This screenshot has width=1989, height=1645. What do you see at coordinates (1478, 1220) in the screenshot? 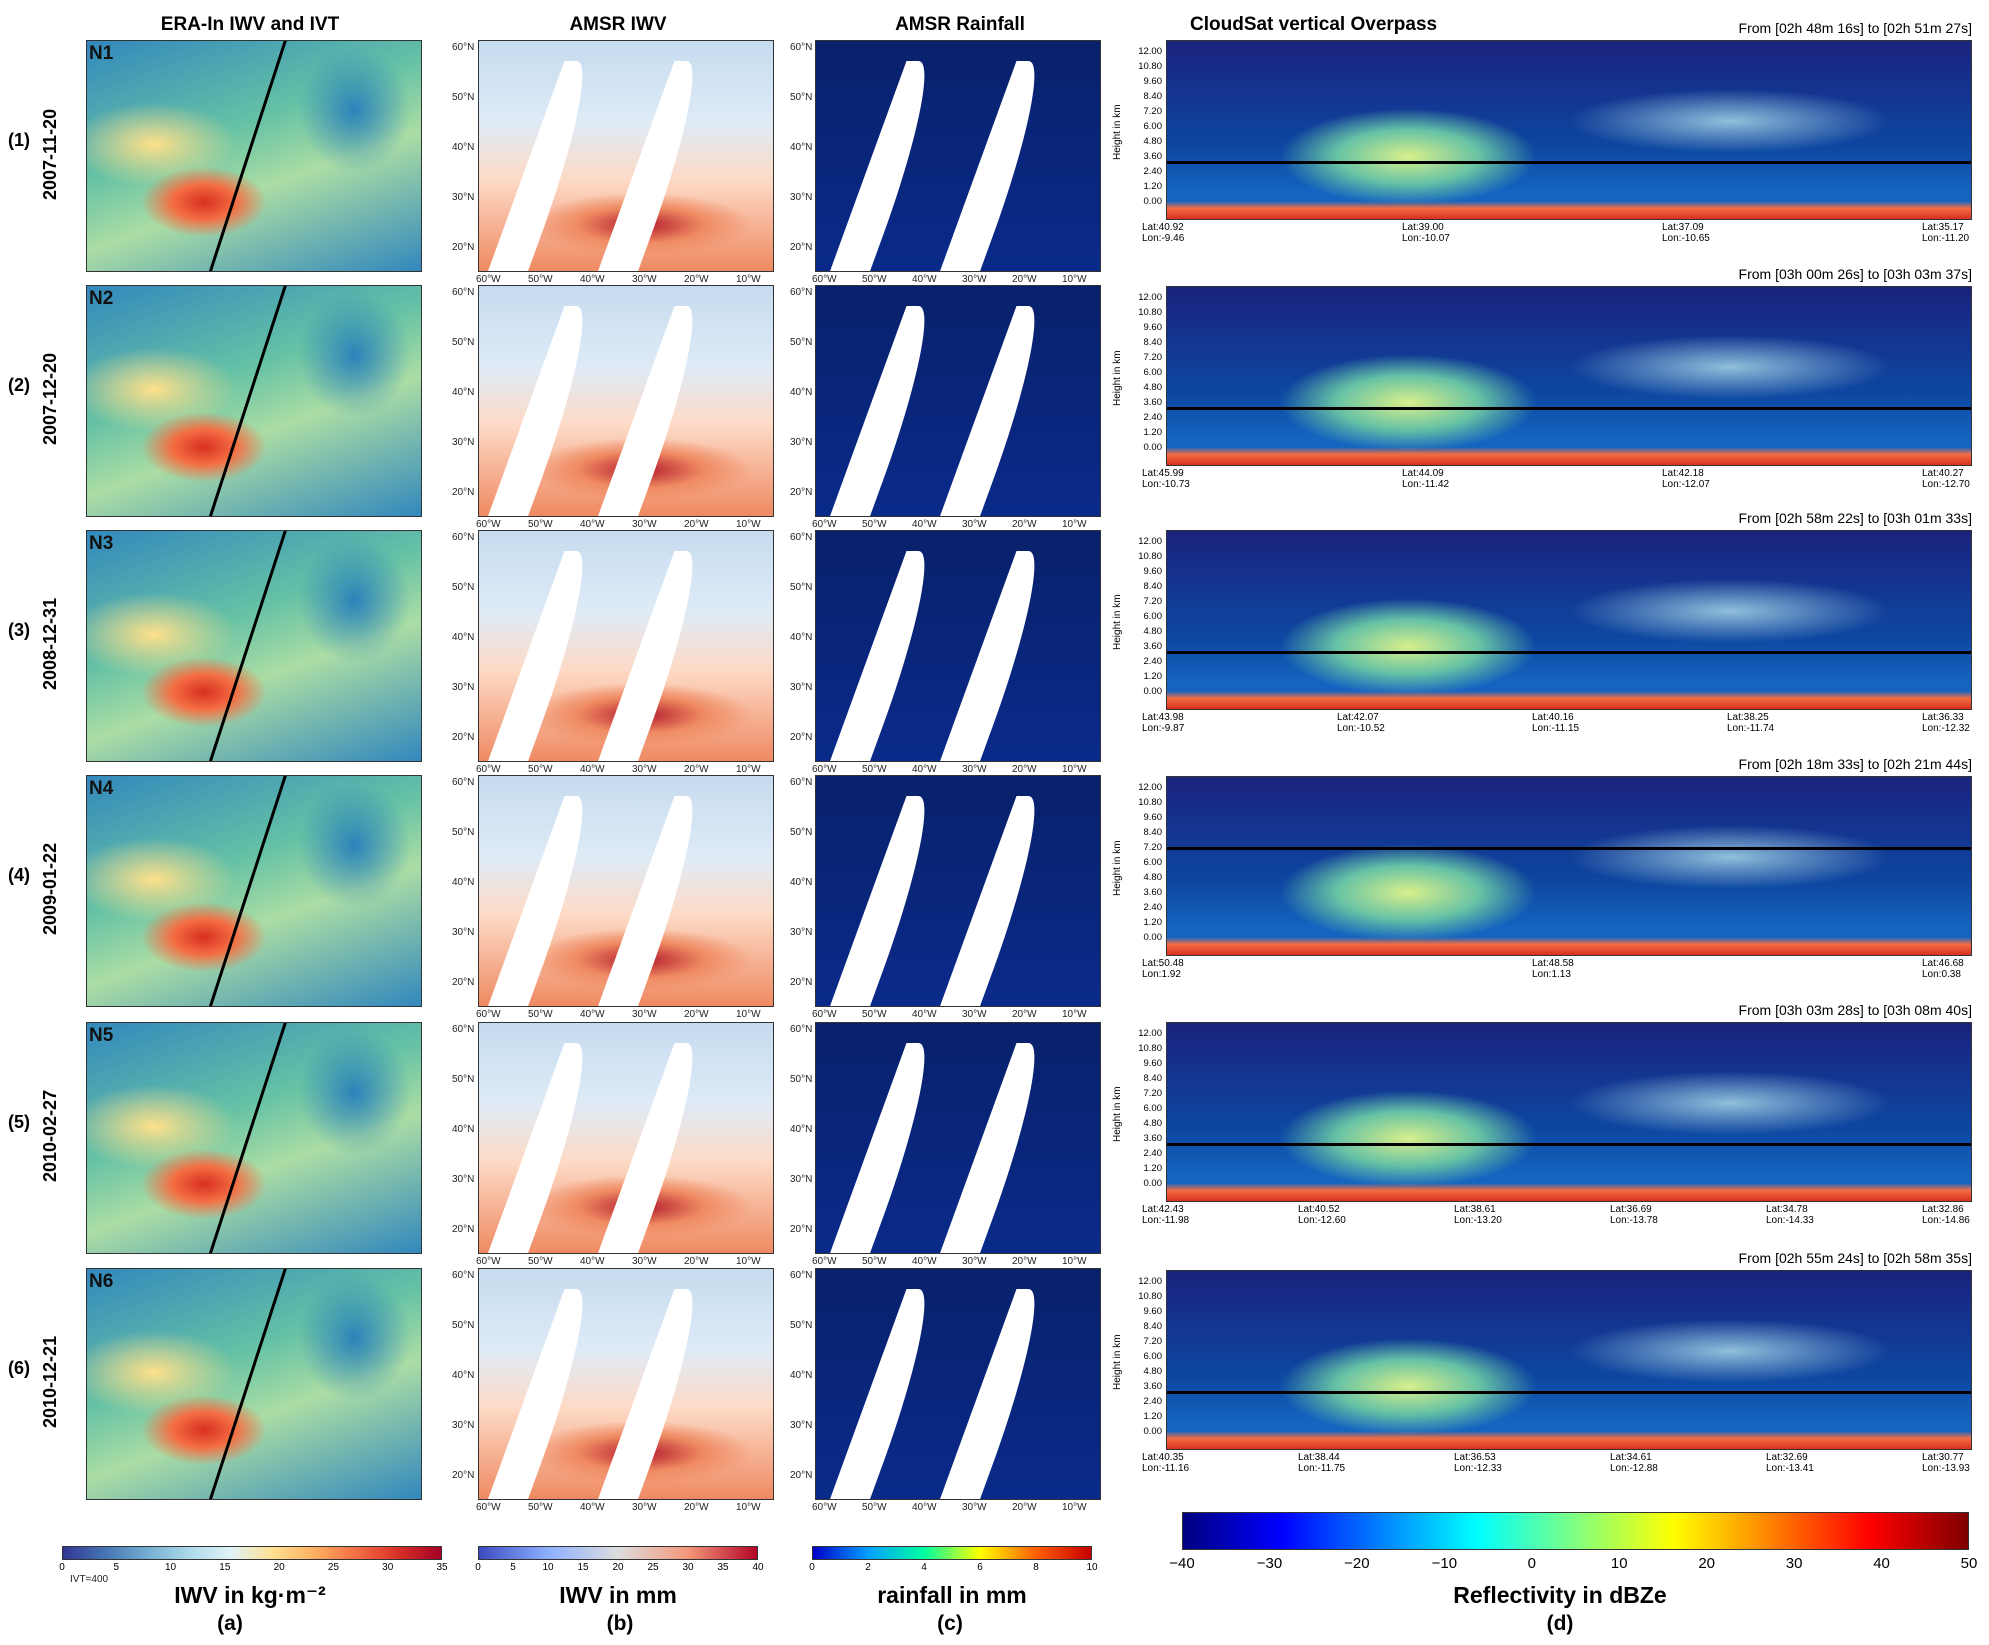
I see `lon-value: Lon:-13.20` at bounding box center [1478, 1220].